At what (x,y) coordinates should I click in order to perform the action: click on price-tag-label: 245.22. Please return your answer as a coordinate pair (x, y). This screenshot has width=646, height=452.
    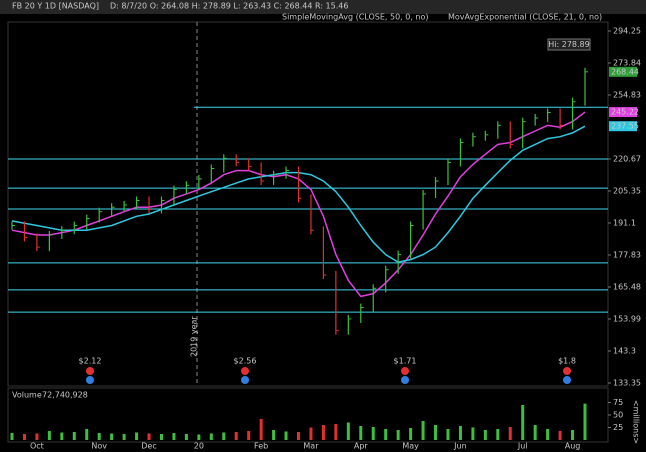
    Looking at the image, I should click on (625, 112).